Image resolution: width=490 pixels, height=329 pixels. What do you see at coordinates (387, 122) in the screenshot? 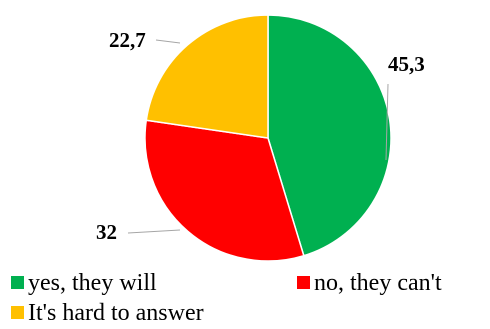
I see `leader-line-yes` at bounding box center [387, 122].